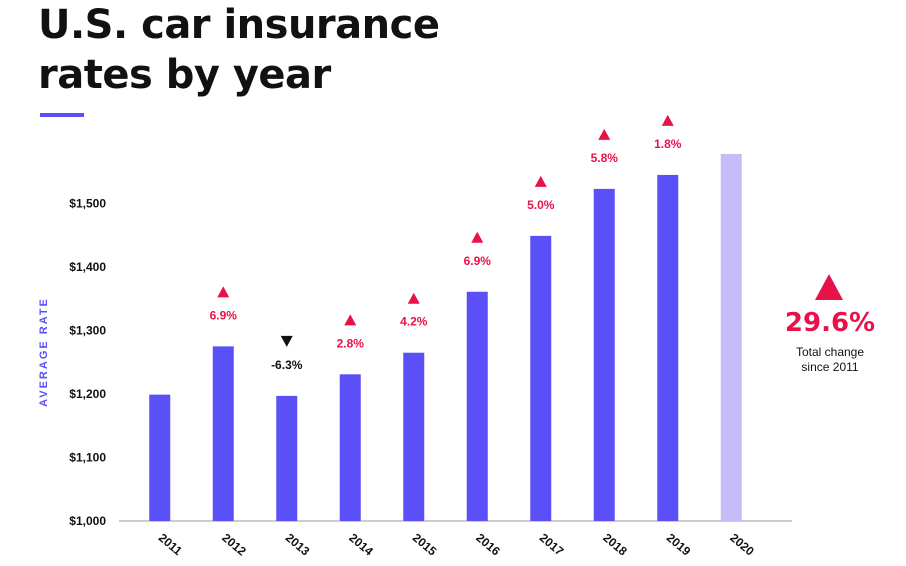 This screenshot has height=566, width=906. I want to click on x-tick-label: 2016, so click(488, 545).